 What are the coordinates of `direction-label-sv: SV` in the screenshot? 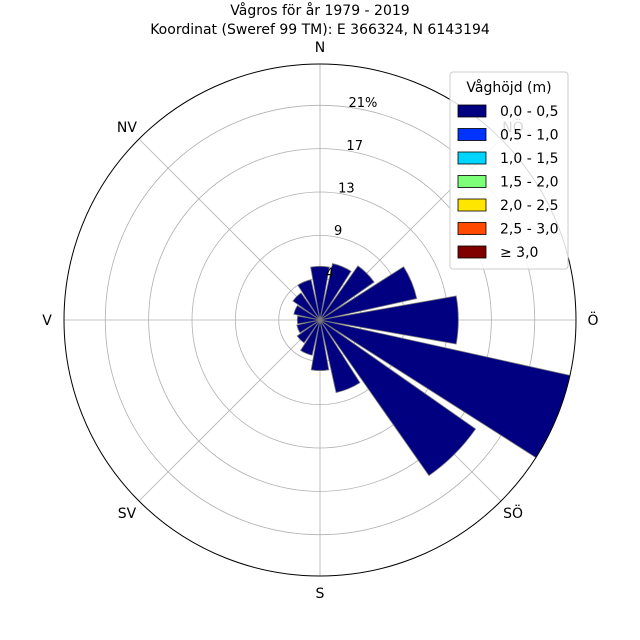 It's located at (127, 514).